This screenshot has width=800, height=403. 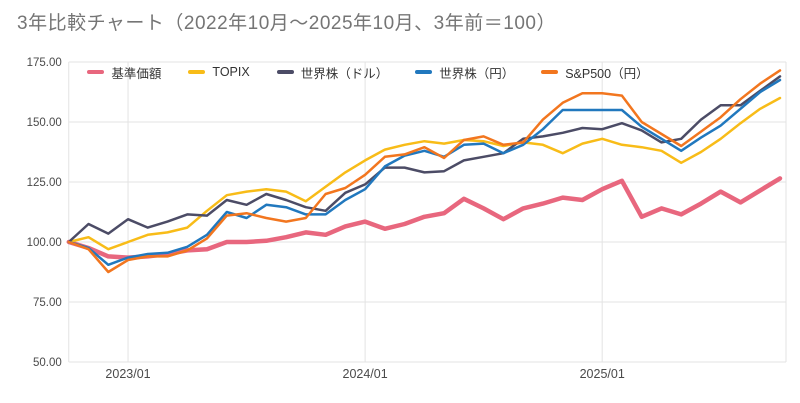 I want to click on x-axis-tick-label: 2024/01, so click(x=365, y=374).